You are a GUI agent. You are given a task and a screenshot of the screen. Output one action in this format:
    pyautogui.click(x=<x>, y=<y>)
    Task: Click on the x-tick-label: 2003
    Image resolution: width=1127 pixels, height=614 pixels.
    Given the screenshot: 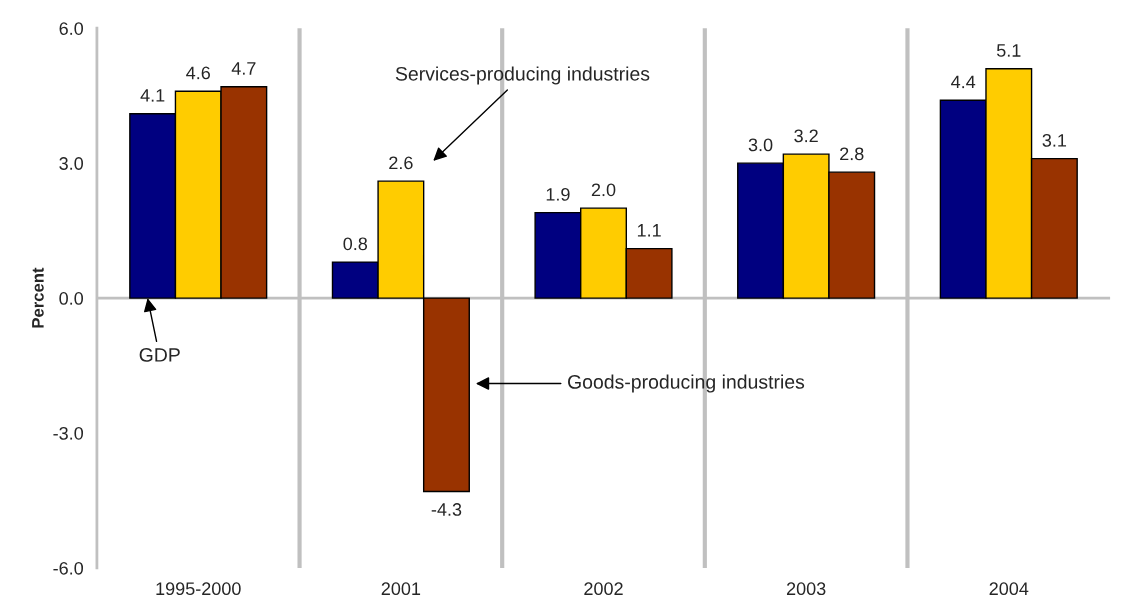 What is the action you would take?
    pyautogui.click(x=806, y=589)
    